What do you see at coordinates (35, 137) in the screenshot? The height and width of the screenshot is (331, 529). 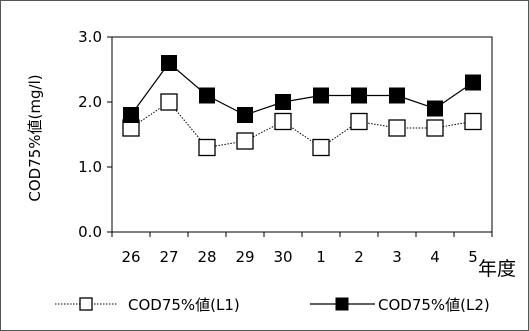 I see `y-axis-label: COD75%値(mg/l)` at bounding box center [35, 137].